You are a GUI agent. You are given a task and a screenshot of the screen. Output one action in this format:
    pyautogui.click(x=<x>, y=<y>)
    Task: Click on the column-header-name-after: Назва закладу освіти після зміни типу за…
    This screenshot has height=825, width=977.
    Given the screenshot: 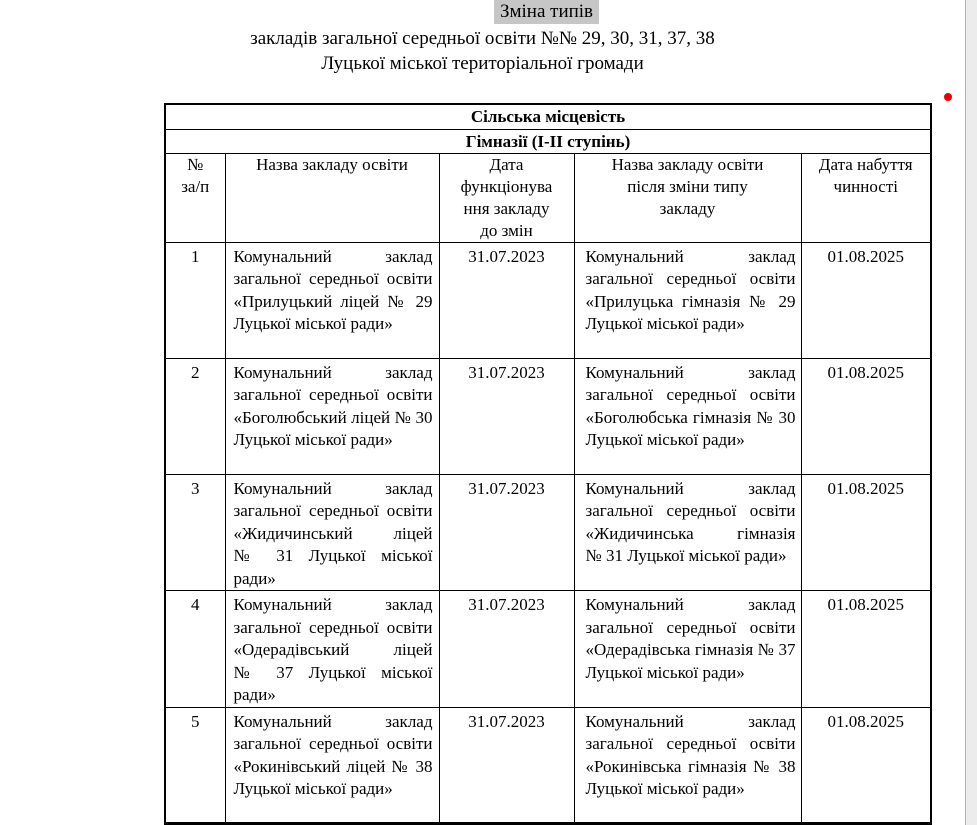 What is the action you would take?
    pyautogui.click(x=687, y=197)
    